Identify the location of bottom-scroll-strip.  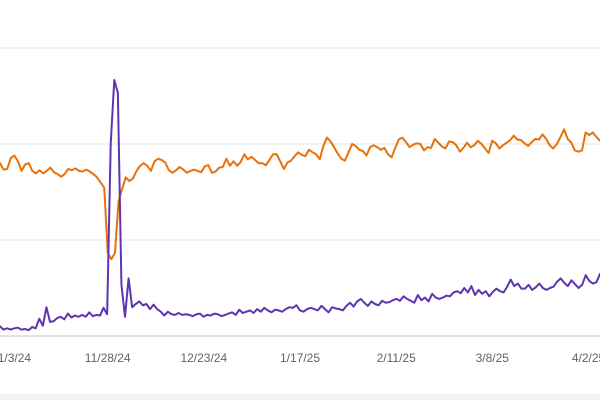
(300, 397).